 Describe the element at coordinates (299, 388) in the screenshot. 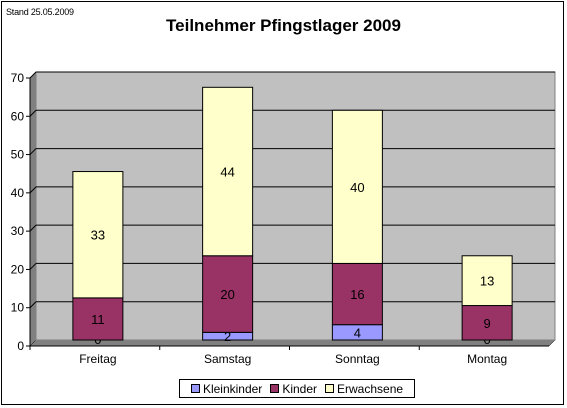

I see `legend-label-kinder: Kinder` at that location.